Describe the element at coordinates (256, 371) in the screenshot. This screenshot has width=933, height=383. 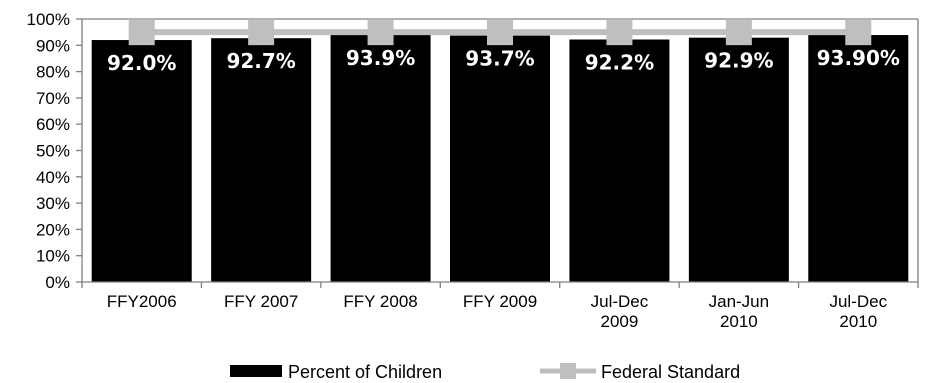
I see `legend-swatch-percent-of-children` at that location.